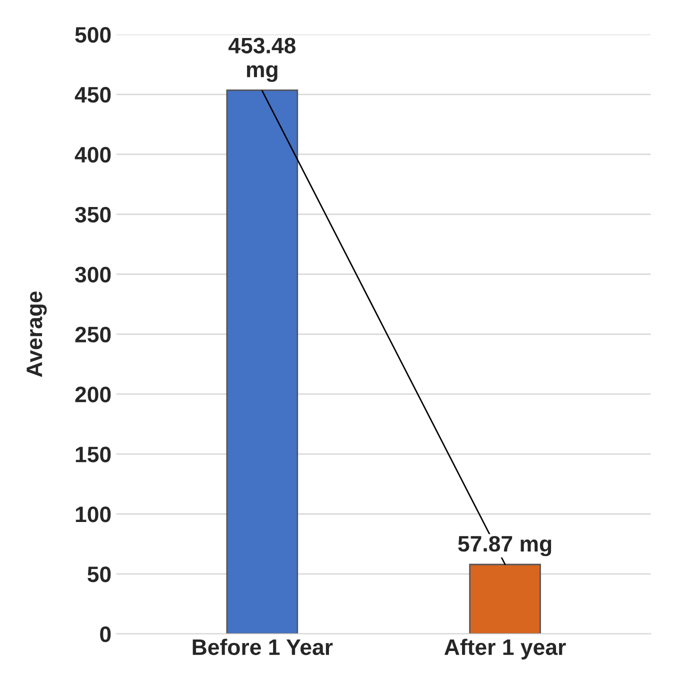  Describe the element at coordinates (262, 60) in the screenshot. I see `data-label: 453.48 mg` at that location.